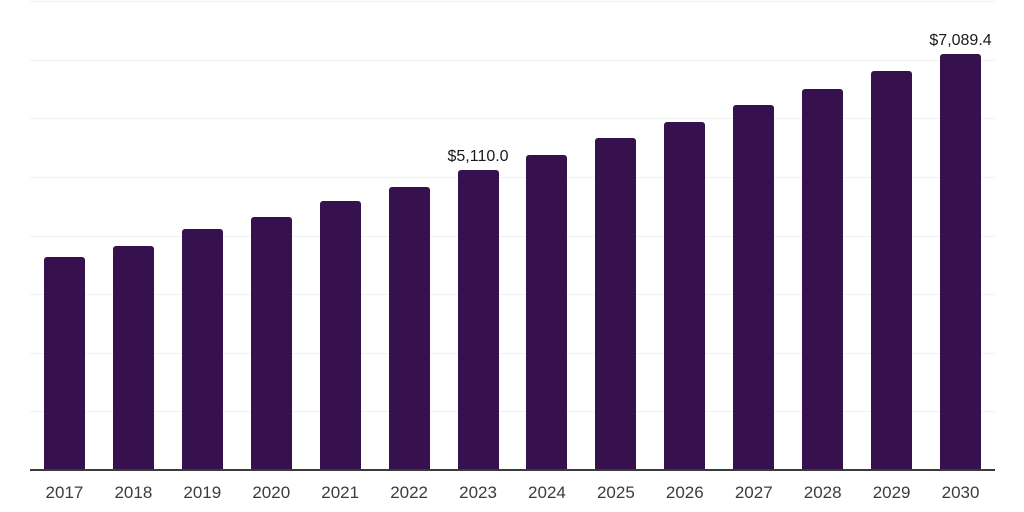  I want to click on x-tick-label-2017: 2017, so click(64, 492).